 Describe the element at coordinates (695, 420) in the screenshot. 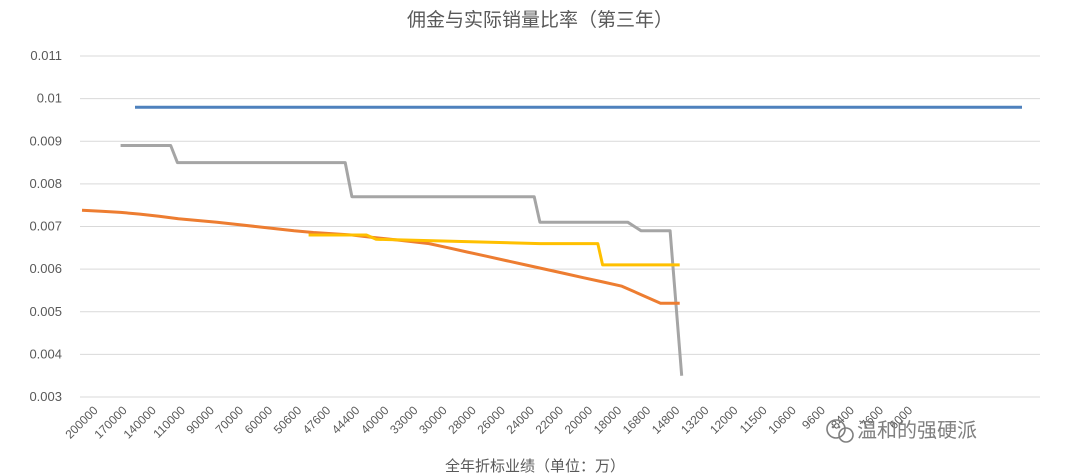

I see `x-tick-label: 13200` at that location.